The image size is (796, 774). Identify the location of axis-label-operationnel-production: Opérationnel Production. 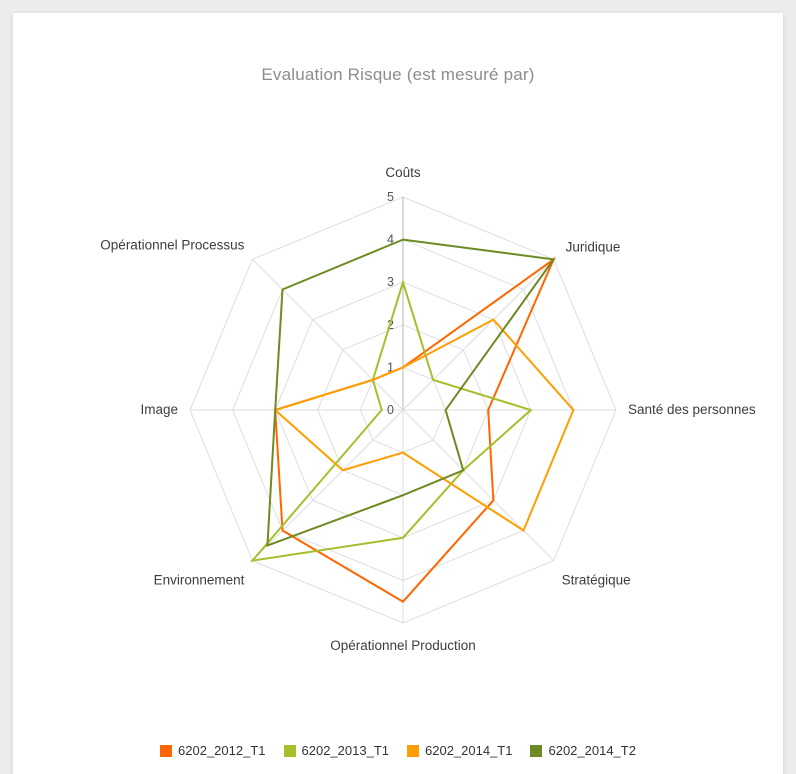
(403, 645).